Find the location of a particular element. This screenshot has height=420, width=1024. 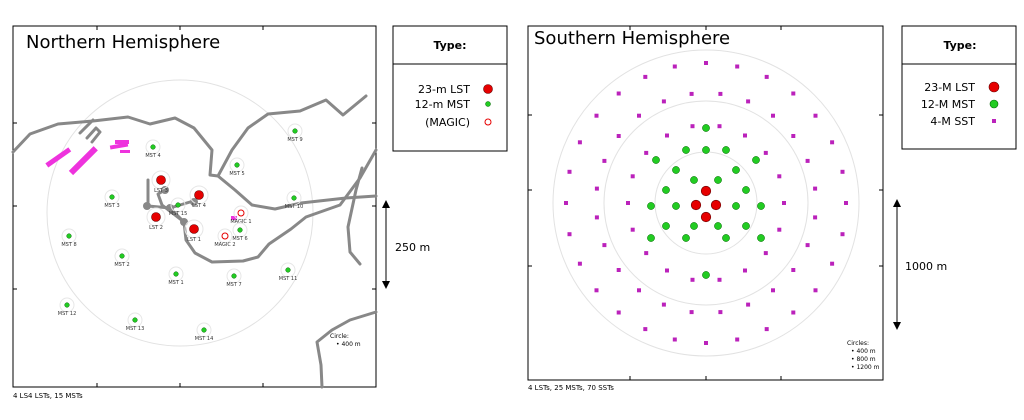

south-legend-title: Type: is located at coordinates (959, 45).